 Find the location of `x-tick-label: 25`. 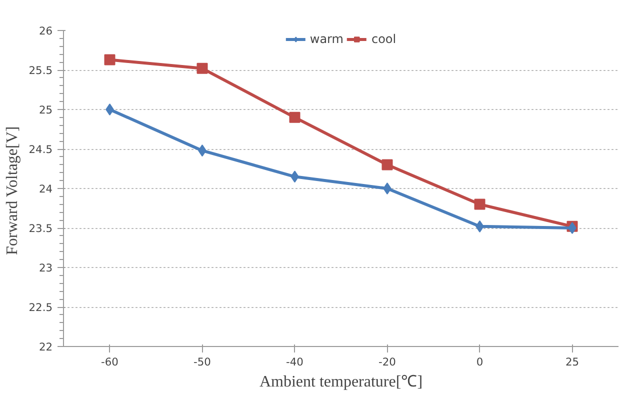

x-tick-label: 25 is located at coordinates (572, 362).